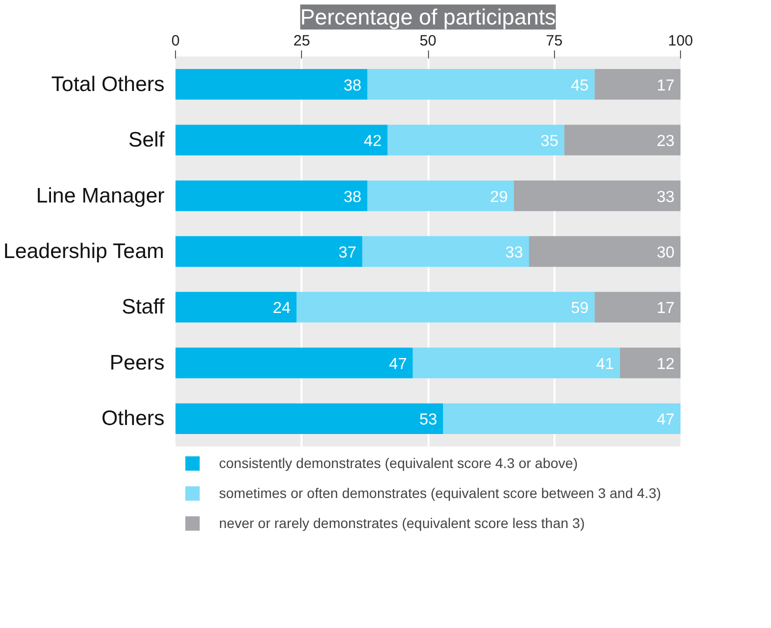  Describe the element at coordinates (440, 493) in the screenshot. I see `legend-label: sometimes or often demonstrates (equivalent score between 3 and 4.3)` at that location.